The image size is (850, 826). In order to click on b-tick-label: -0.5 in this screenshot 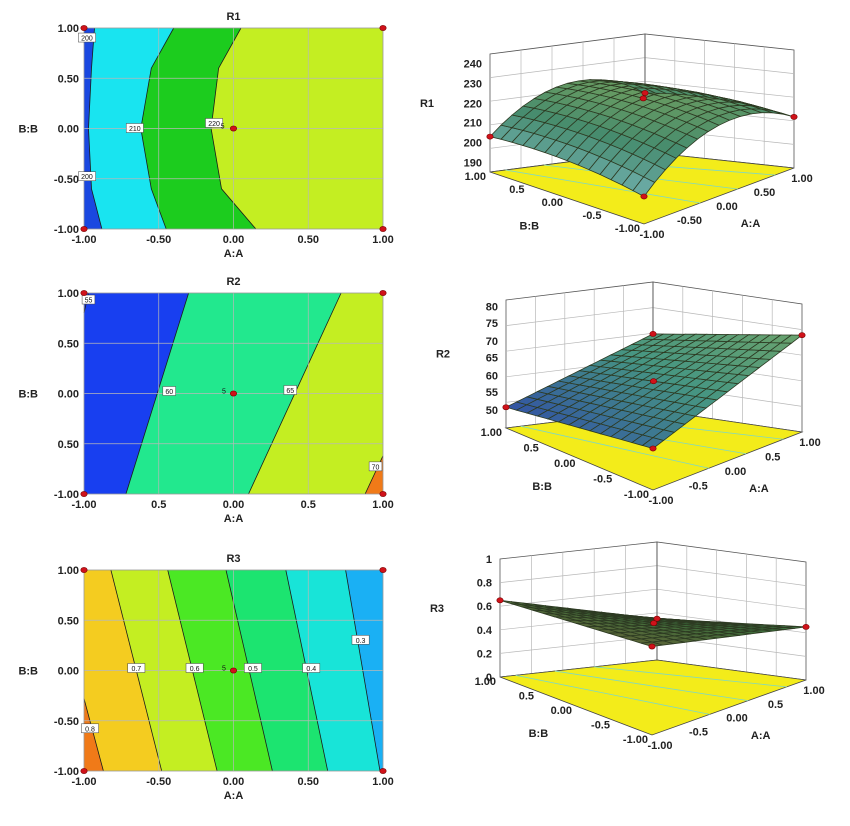, I will do `click(600, 726)`.